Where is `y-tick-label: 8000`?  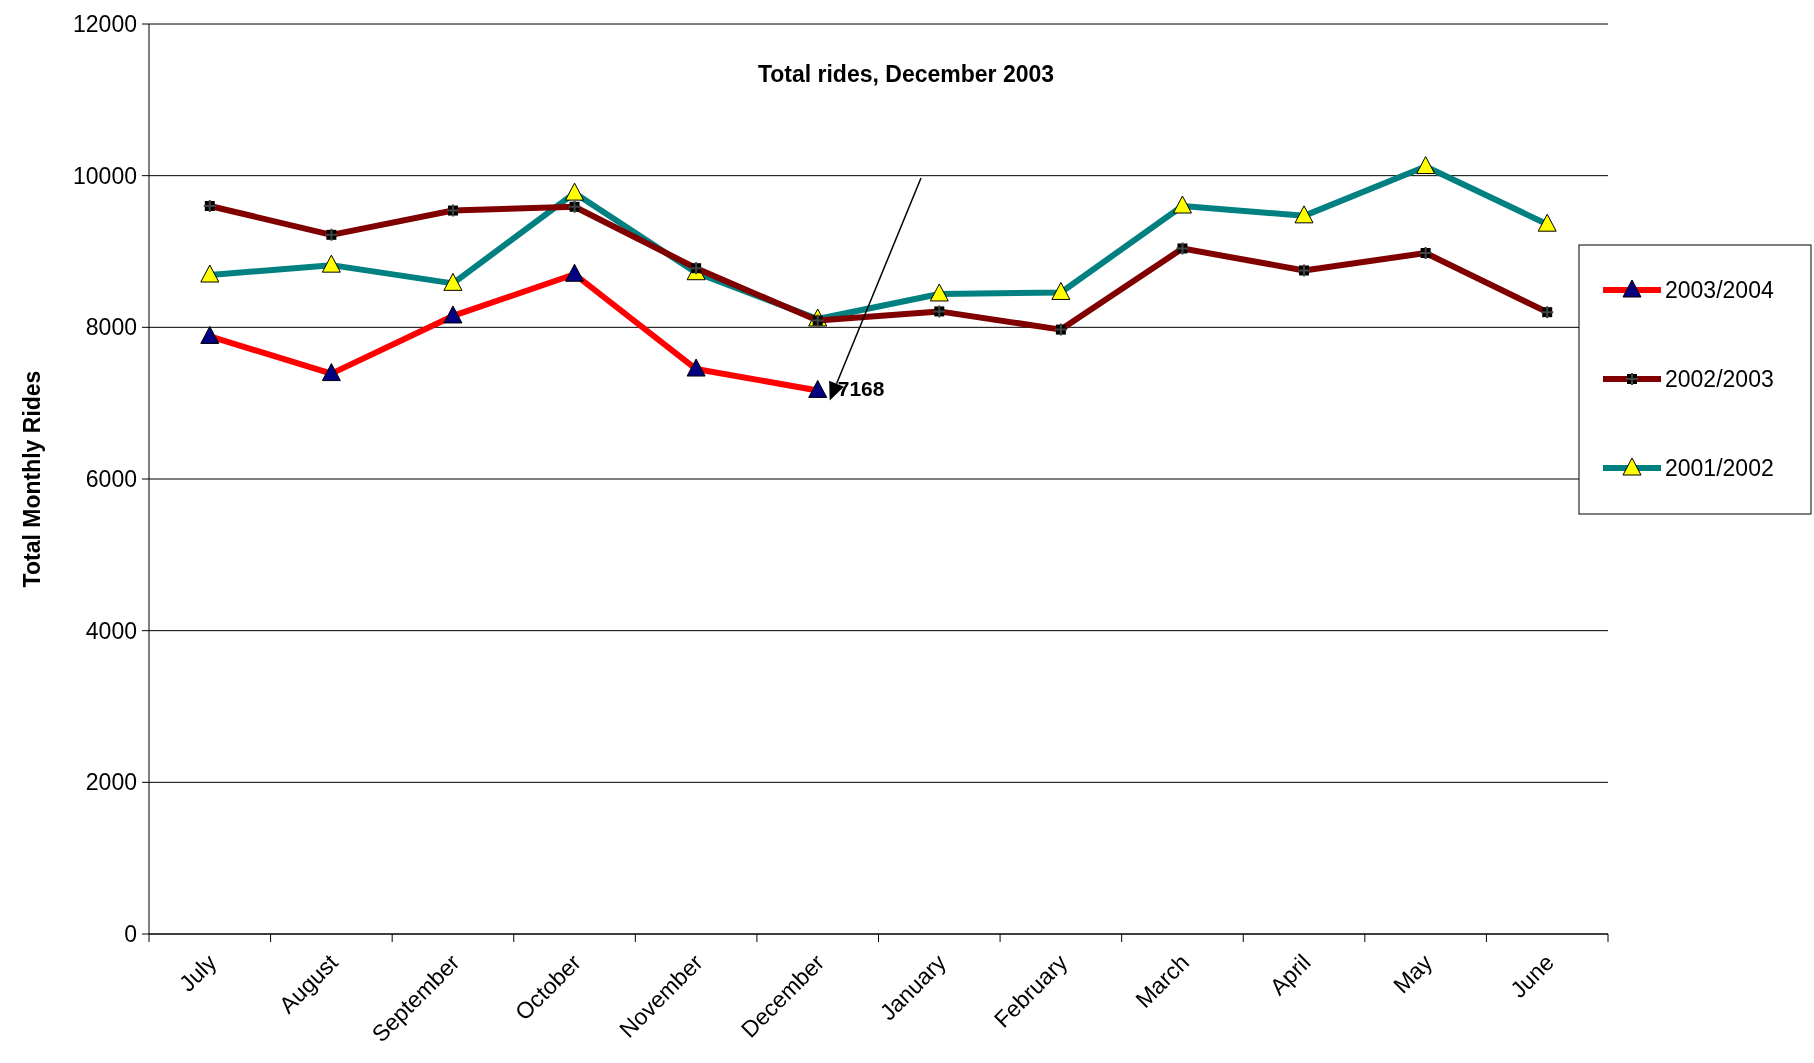
y-tick-label: 8000 is located at coordinates (111, 327).